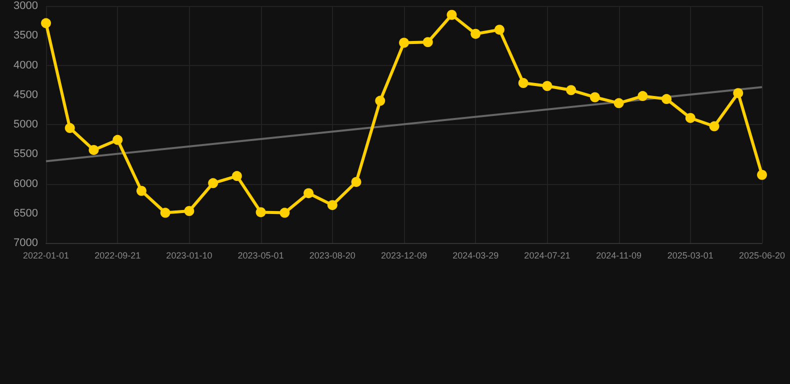 The height and width of the screenshot is (384, 790). What do you see at coordinates (189, 255) in the screenshot?
I see `x-tick-label: 2023-01-10` at bounding box center [189, 255].